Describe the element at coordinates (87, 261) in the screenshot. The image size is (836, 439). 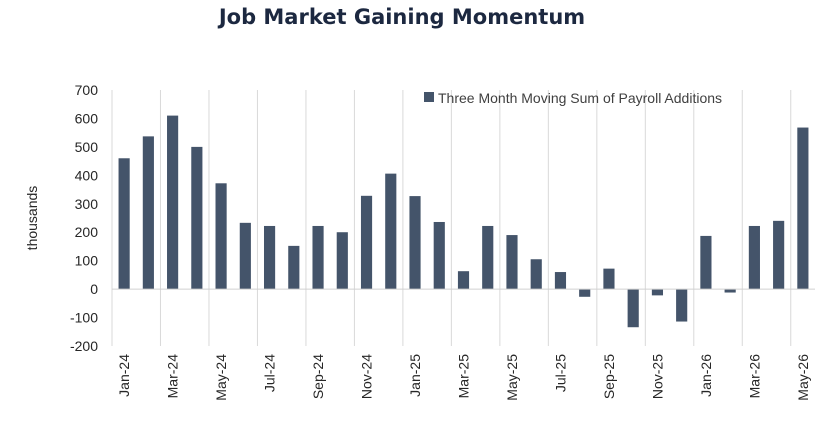
I see `y-tick-label: 100` at that location.